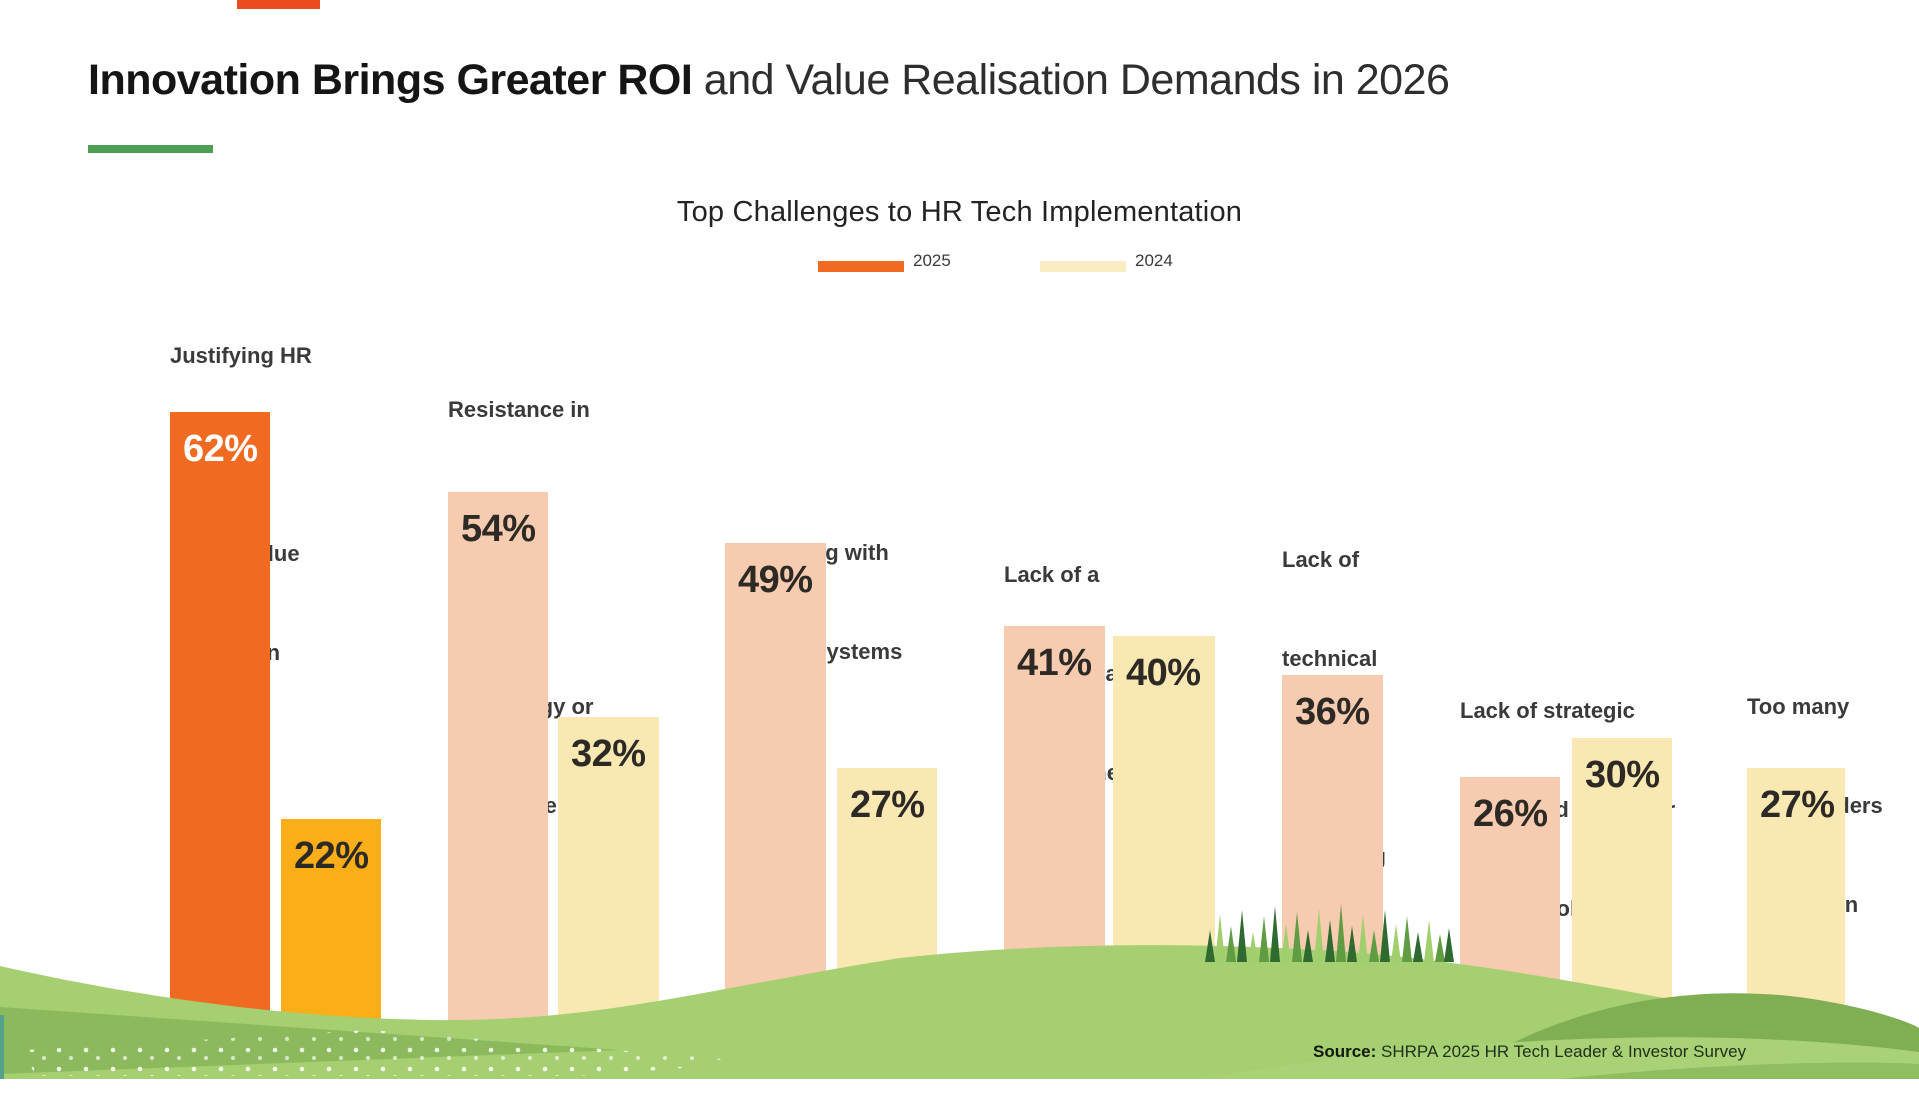  I want to click on legend-label-2024: 2024, so click(1154, 260).